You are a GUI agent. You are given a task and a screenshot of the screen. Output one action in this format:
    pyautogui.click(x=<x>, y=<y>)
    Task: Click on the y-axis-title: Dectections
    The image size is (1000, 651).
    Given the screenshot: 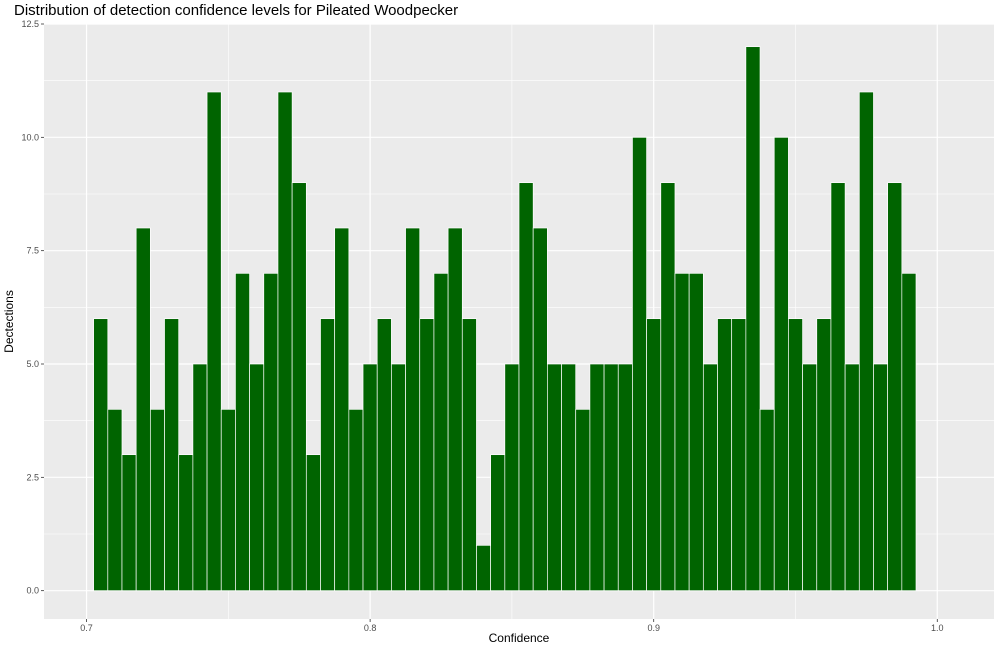 What is the action you would take?
    pyautogui.click(x=9, y=321)
    